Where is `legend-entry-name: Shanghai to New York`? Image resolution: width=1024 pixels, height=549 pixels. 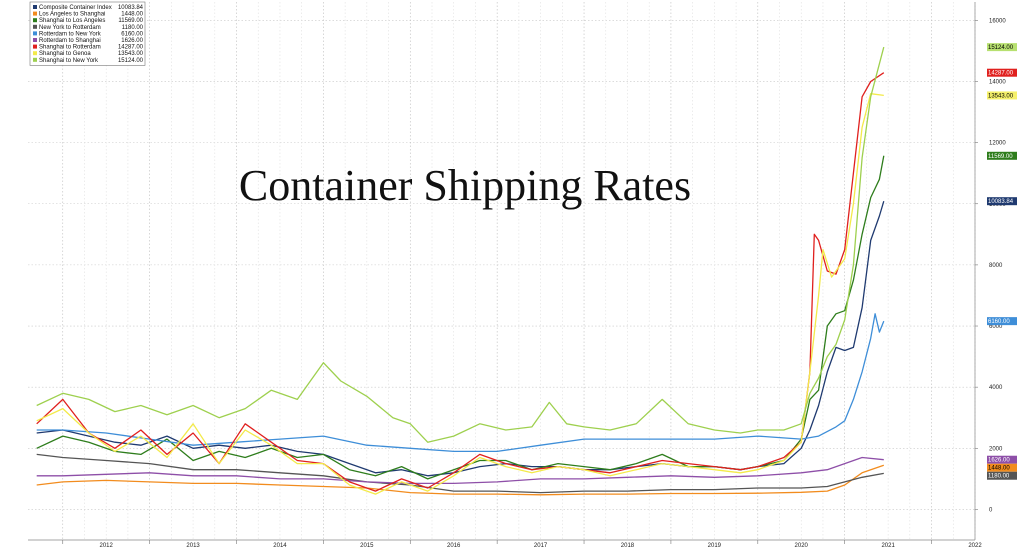 legend-entry-name: Shanghai to New York is located at coordinates (69, 61).